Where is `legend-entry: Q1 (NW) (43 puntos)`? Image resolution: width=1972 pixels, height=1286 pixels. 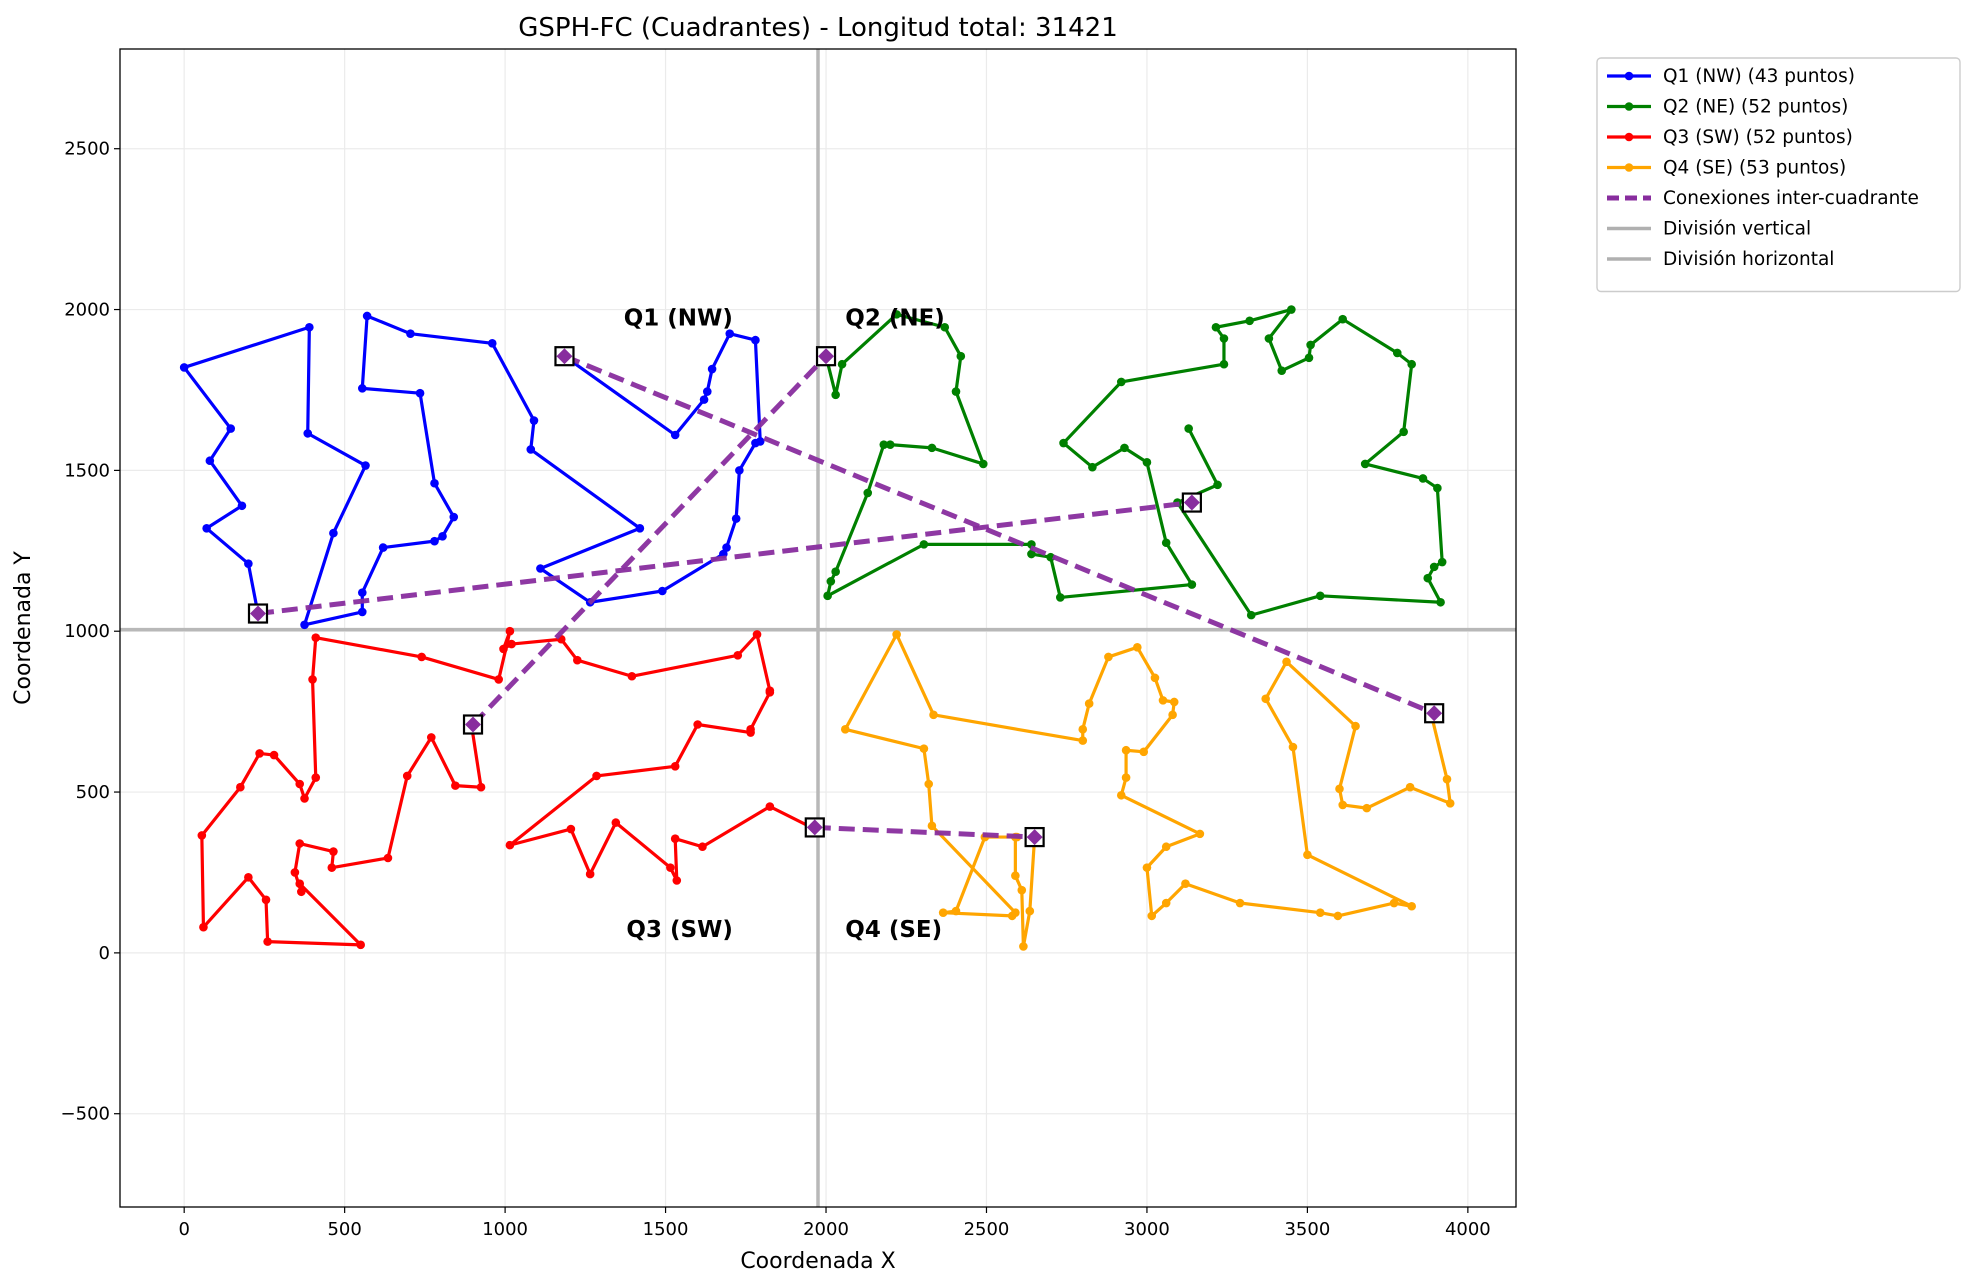
legend-entry: Q1 (NW) (43 puntos) is located at coordinates (1731, 76).